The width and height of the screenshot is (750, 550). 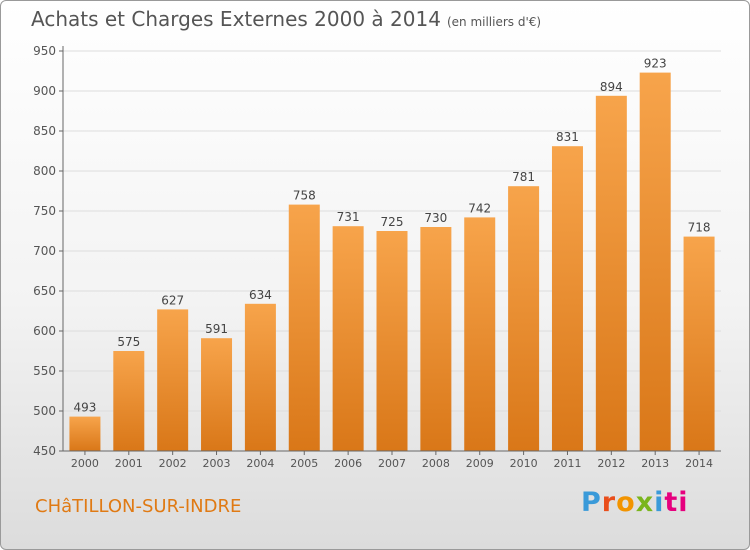 What do you see at coordinates (85, 463) in the screenshot?
I see `x-tick-label: 2000` at bounding box center [85, 463].